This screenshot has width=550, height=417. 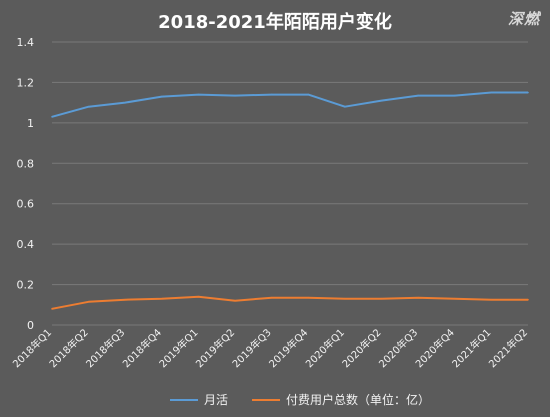 What do you see at coordinates (435, 348) in the screenshot?
I see `x-tick-label: 2020年Q4` at bounding box center [435, 348].